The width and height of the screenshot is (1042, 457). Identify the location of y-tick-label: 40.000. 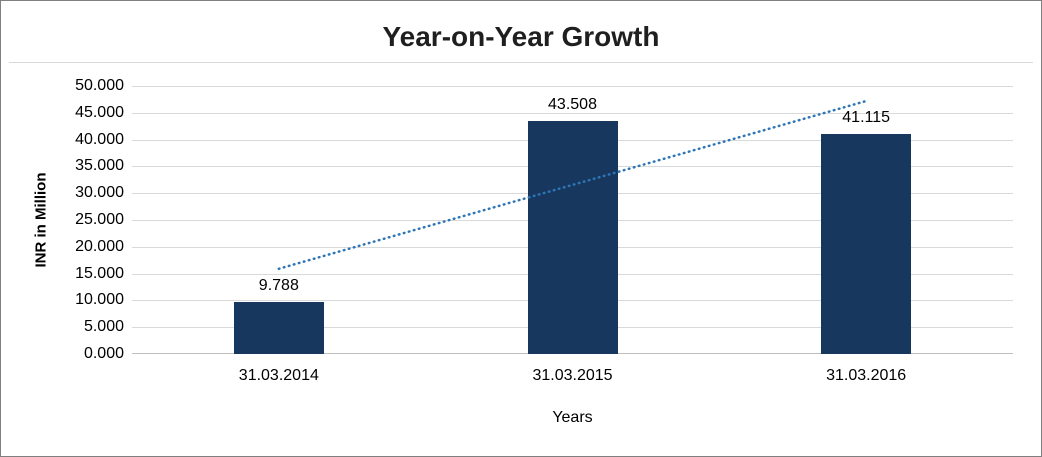
(99, 139).